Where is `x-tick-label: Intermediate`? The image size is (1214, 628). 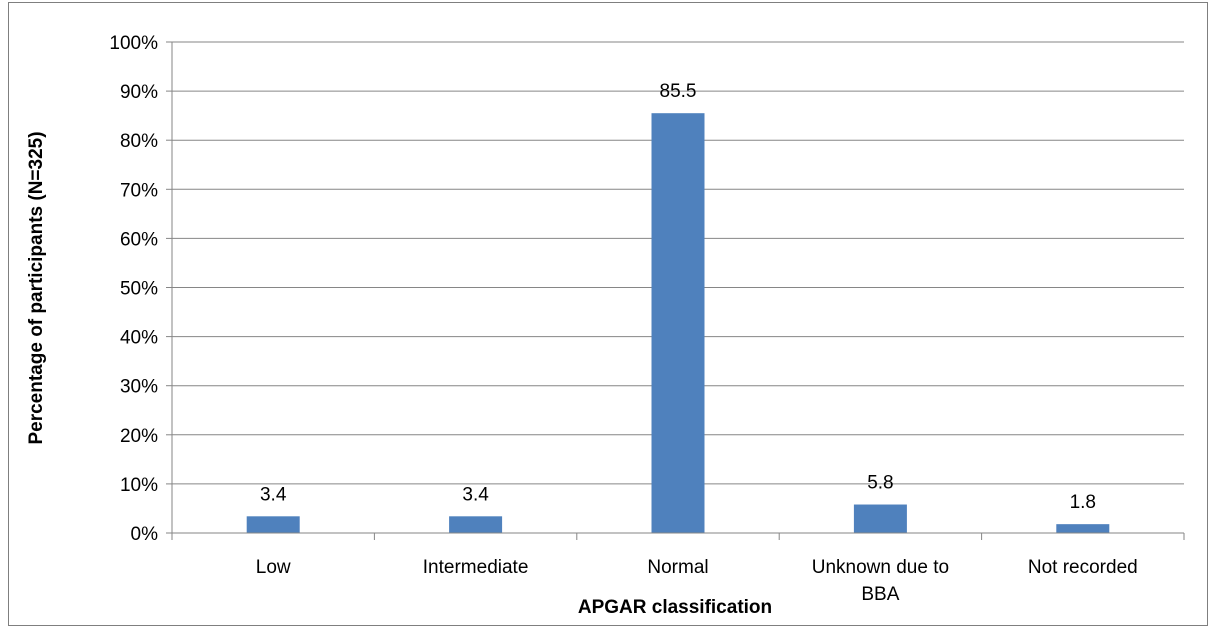
x-tick-label: Intermediate is located at coordinates (476, 567).